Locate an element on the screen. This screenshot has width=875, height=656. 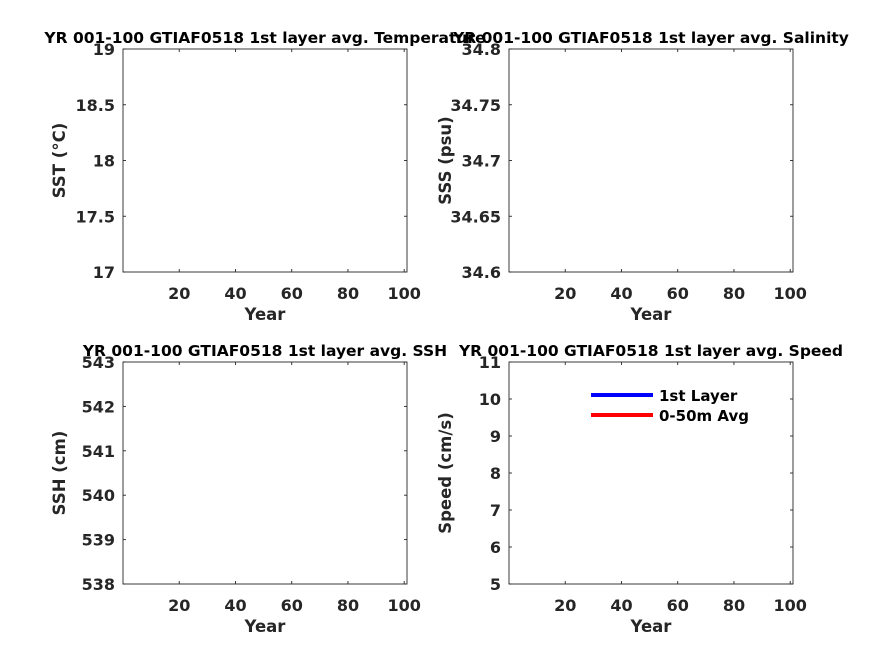
y-tick-label: 34.7 is located at coordinates (481, 161).